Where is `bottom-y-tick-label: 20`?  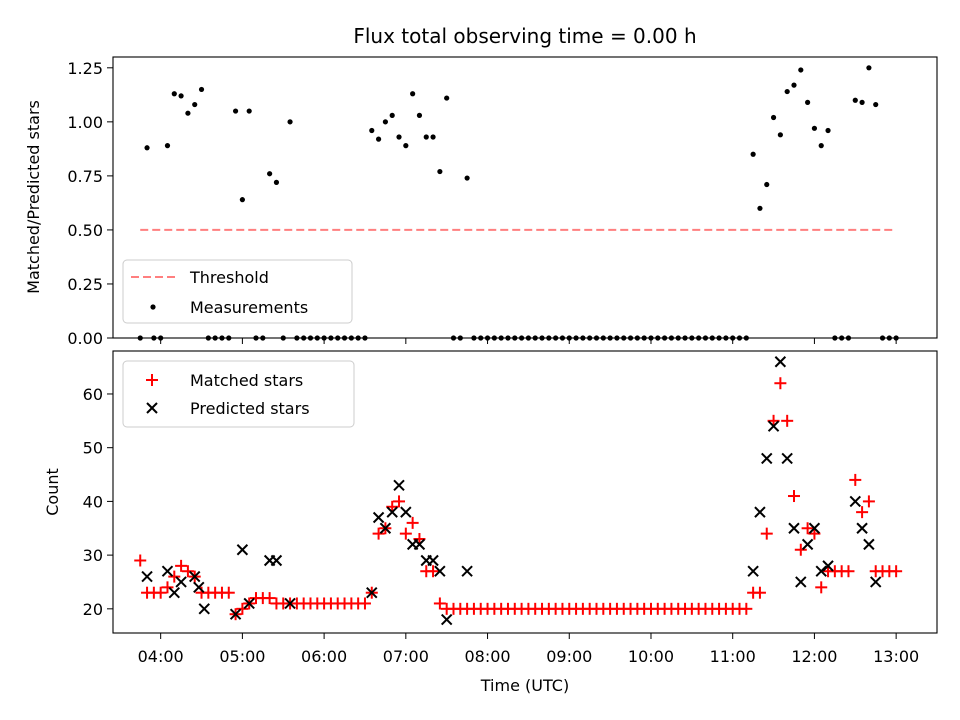 bottom-y-tick-label: 20 is located at coordinates (93, 609).